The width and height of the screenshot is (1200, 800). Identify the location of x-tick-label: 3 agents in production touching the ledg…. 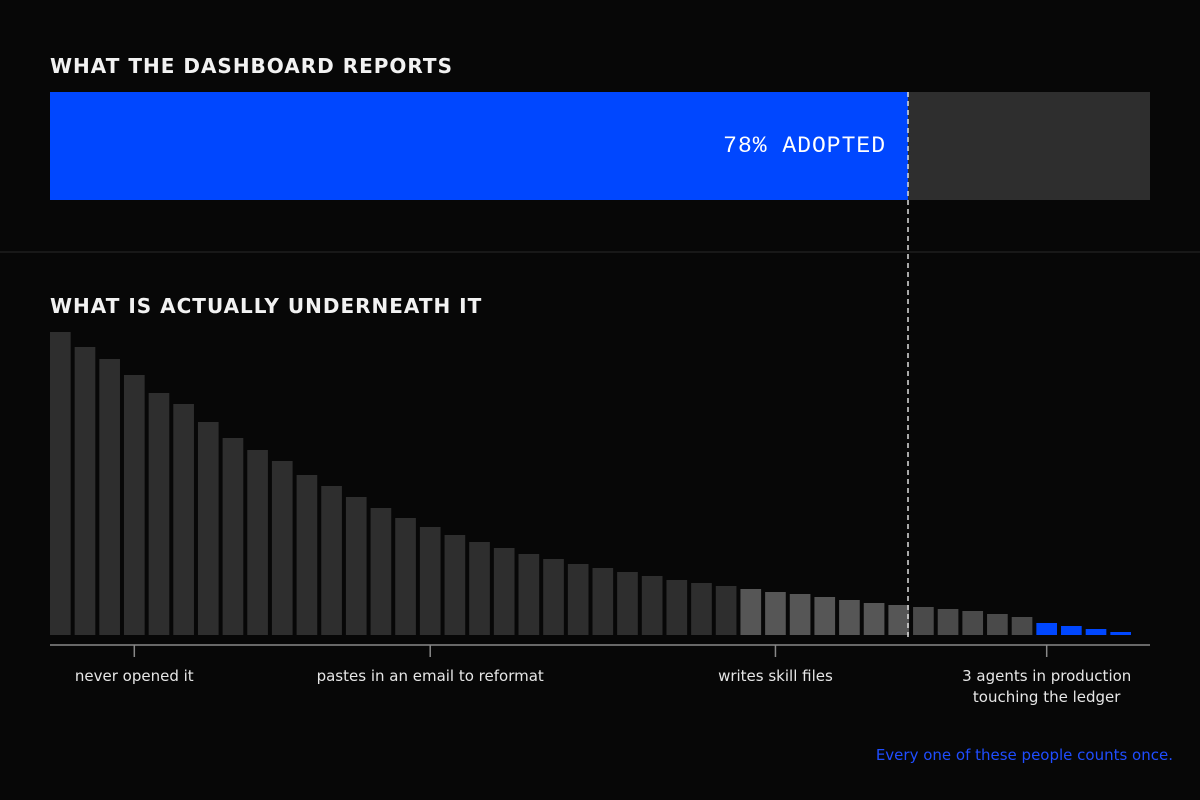
(1047, 686).